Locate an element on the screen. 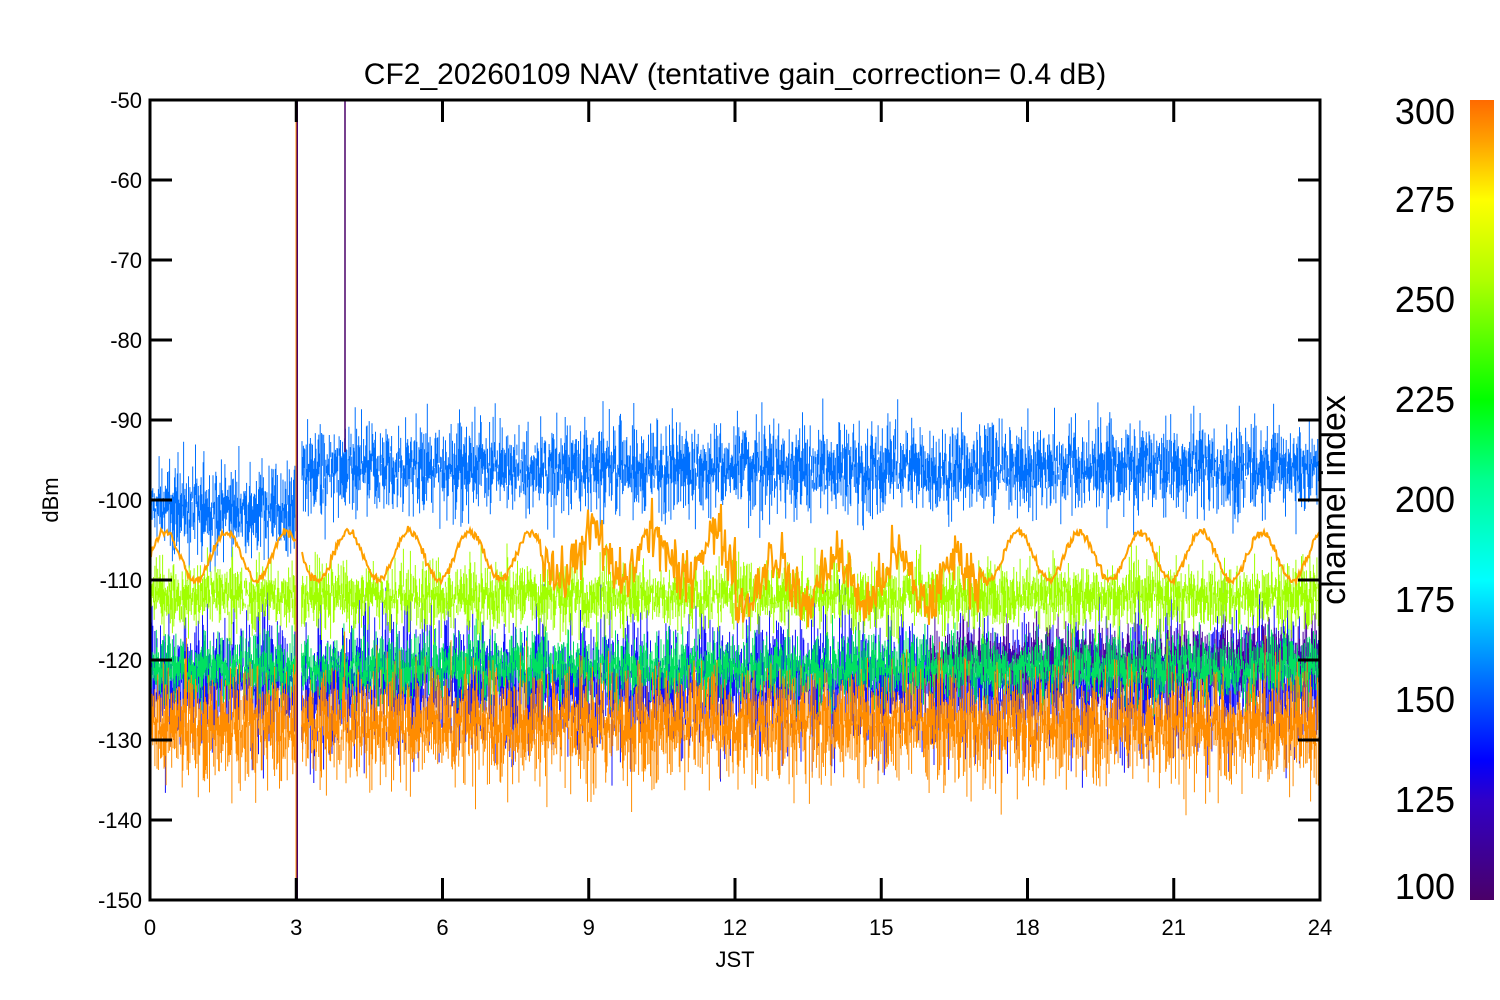  colorbar is located at coordinates (1482, 500).